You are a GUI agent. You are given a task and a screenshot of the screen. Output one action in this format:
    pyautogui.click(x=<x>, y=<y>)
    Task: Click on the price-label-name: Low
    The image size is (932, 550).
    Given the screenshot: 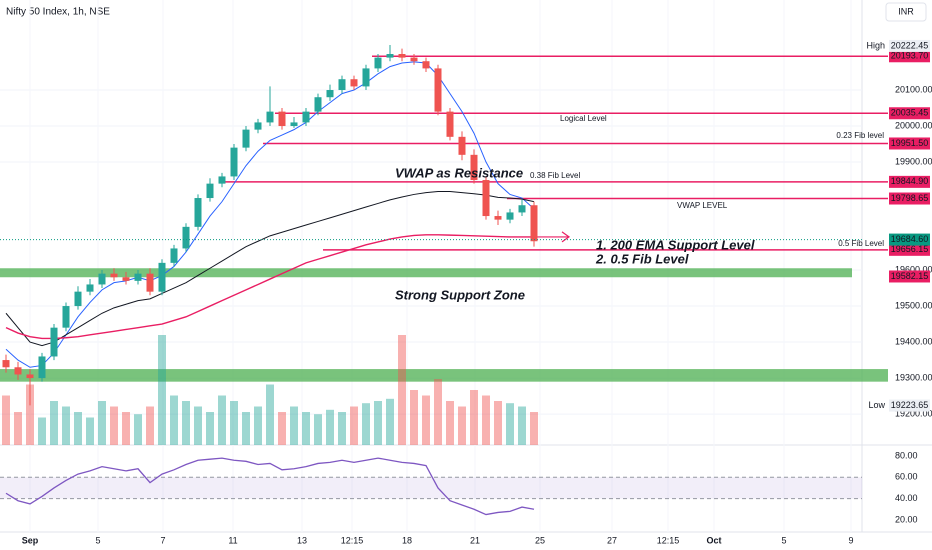 What is the action you would take?
    pyautogui.click(x=876, y=405)
    